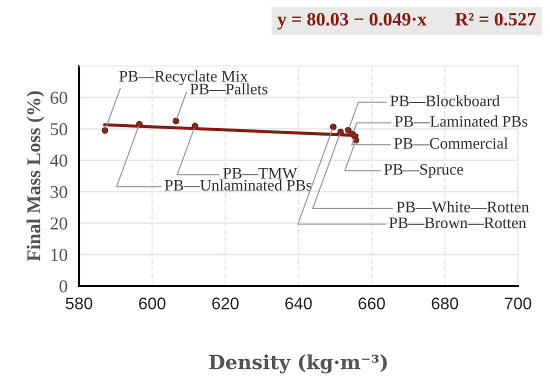 The width and height of the screenshot is (550, 381). What do you see at coordinates (59, 223) in the screenshot?
I see `y-tick-label: 20` at bounding box center [59, 223].